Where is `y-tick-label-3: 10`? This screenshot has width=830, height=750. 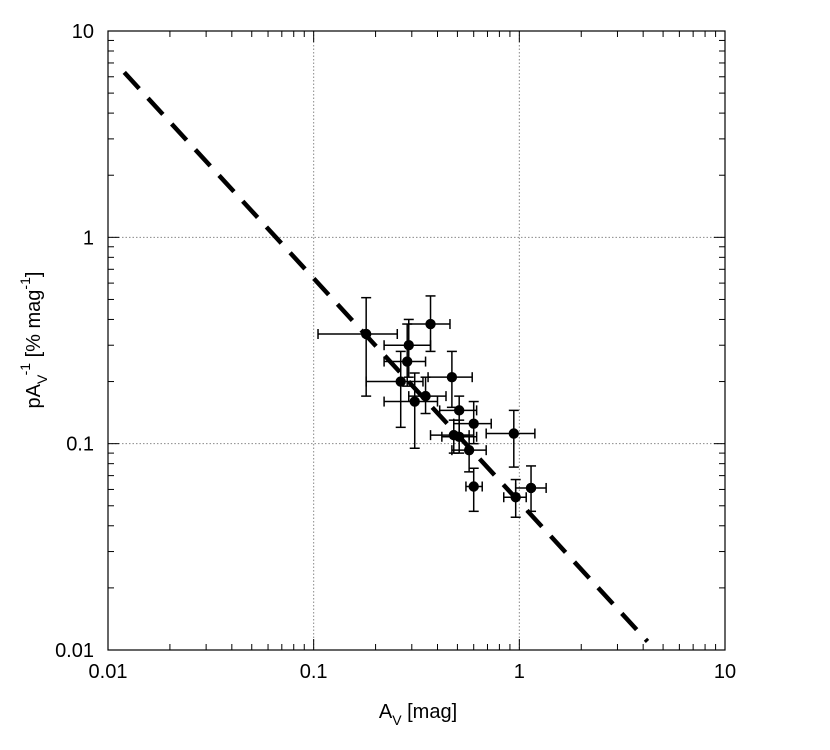
y-tick-label-3: 10 is located at coordinates (83, 32).